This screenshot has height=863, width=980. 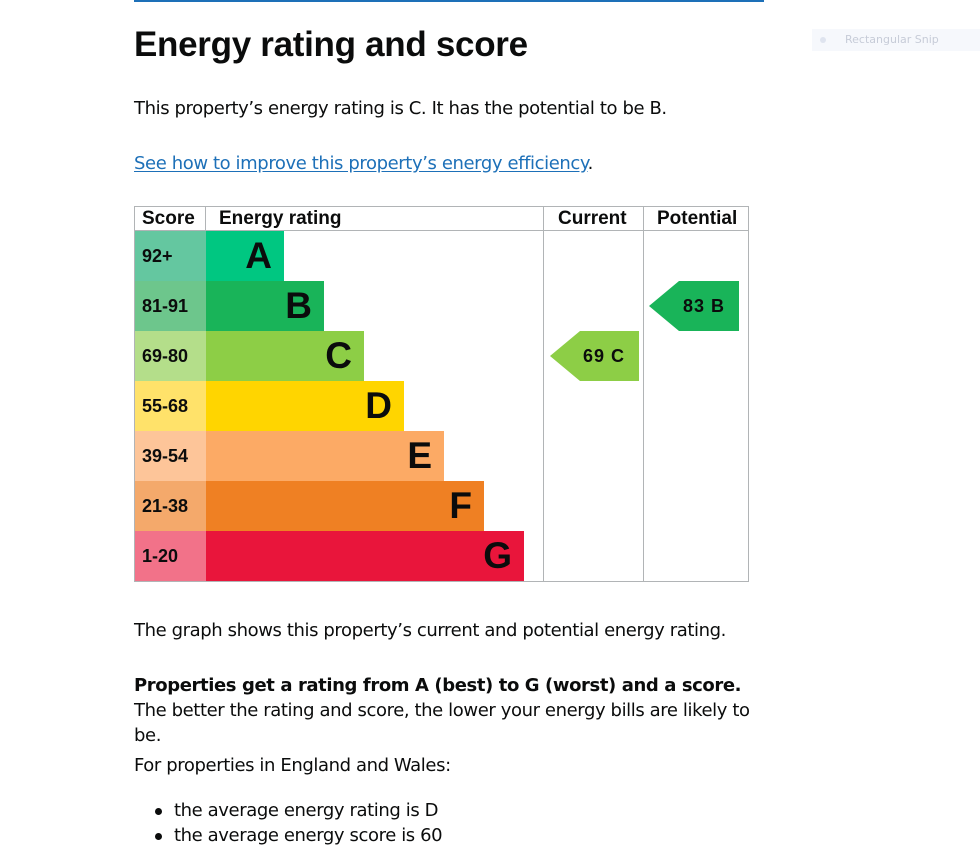 What do you see at coordinates (590, 163) in the screenshot?
I see `link-suffix: .` at bounding box center [590, 163].